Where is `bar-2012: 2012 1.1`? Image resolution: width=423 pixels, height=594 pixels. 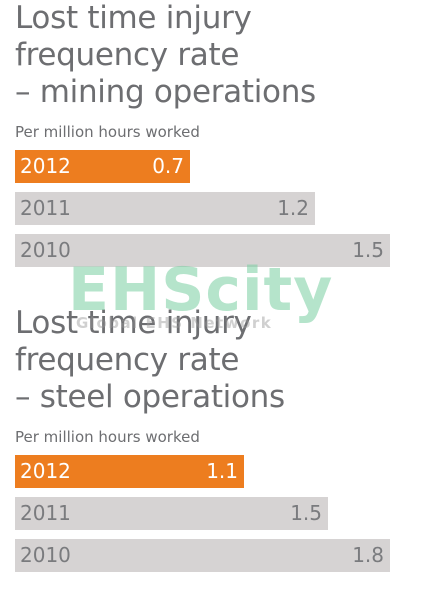
bar-2012: 2012 1.1 is located at coordinates (129, 471).